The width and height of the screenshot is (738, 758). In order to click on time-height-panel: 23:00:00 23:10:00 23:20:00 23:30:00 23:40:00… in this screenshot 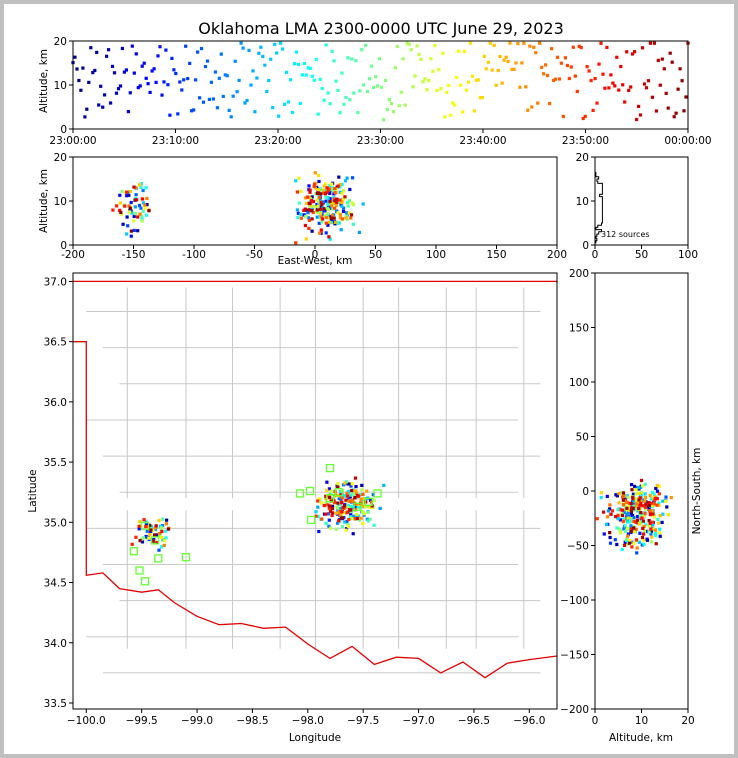, I will do `click(380, 91)`.